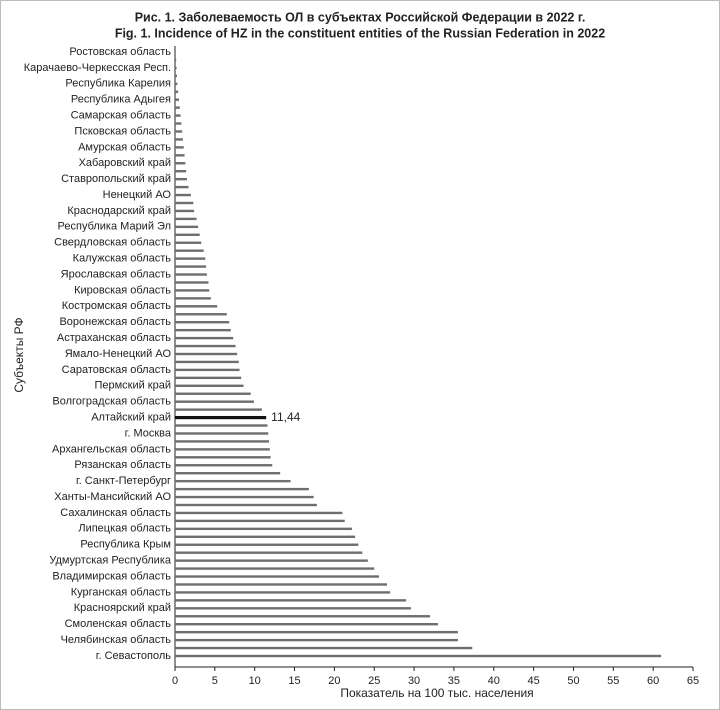  I want to click on y-tick-label: г. Санкт-Петербург, so click(123, 481).